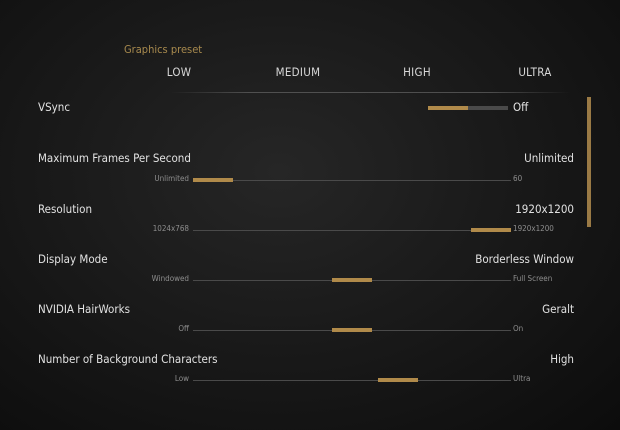 The width and height of the screenshot is (620, 430). I want to click on vsync-toggle-track, so click(468, 108).